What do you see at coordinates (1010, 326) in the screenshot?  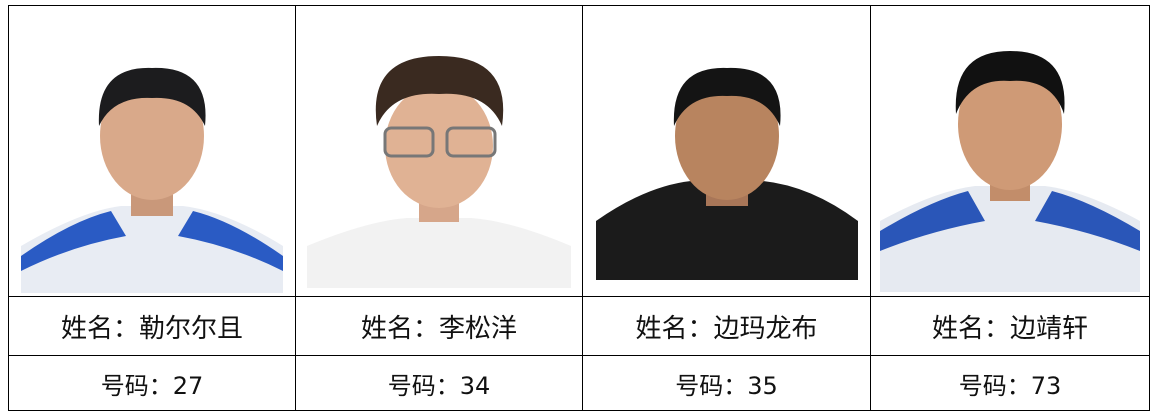 I see `name-cell: 姓名：边靖轩` at bounding box center [1010, 326].